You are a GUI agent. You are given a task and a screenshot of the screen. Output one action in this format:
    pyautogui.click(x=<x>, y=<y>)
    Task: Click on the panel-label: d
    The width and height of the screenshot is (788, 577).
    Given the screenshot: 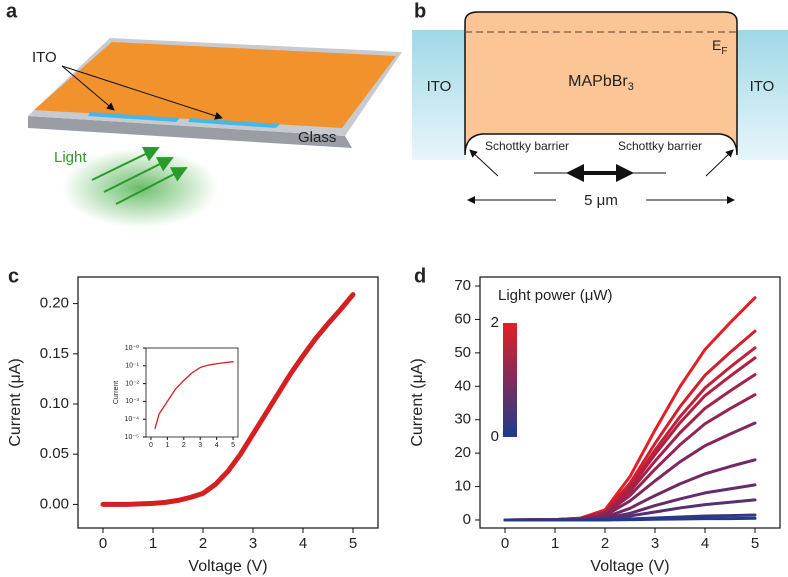 What is the action you would take?
    pyautogui.click(x=420, y=276)
    